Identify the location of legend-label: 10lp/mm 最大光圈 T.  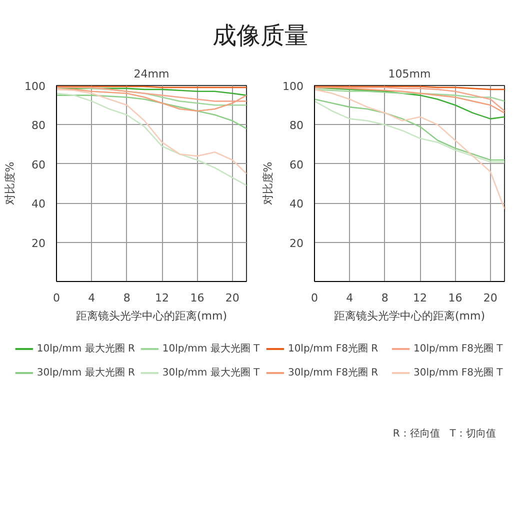
(211, 348).